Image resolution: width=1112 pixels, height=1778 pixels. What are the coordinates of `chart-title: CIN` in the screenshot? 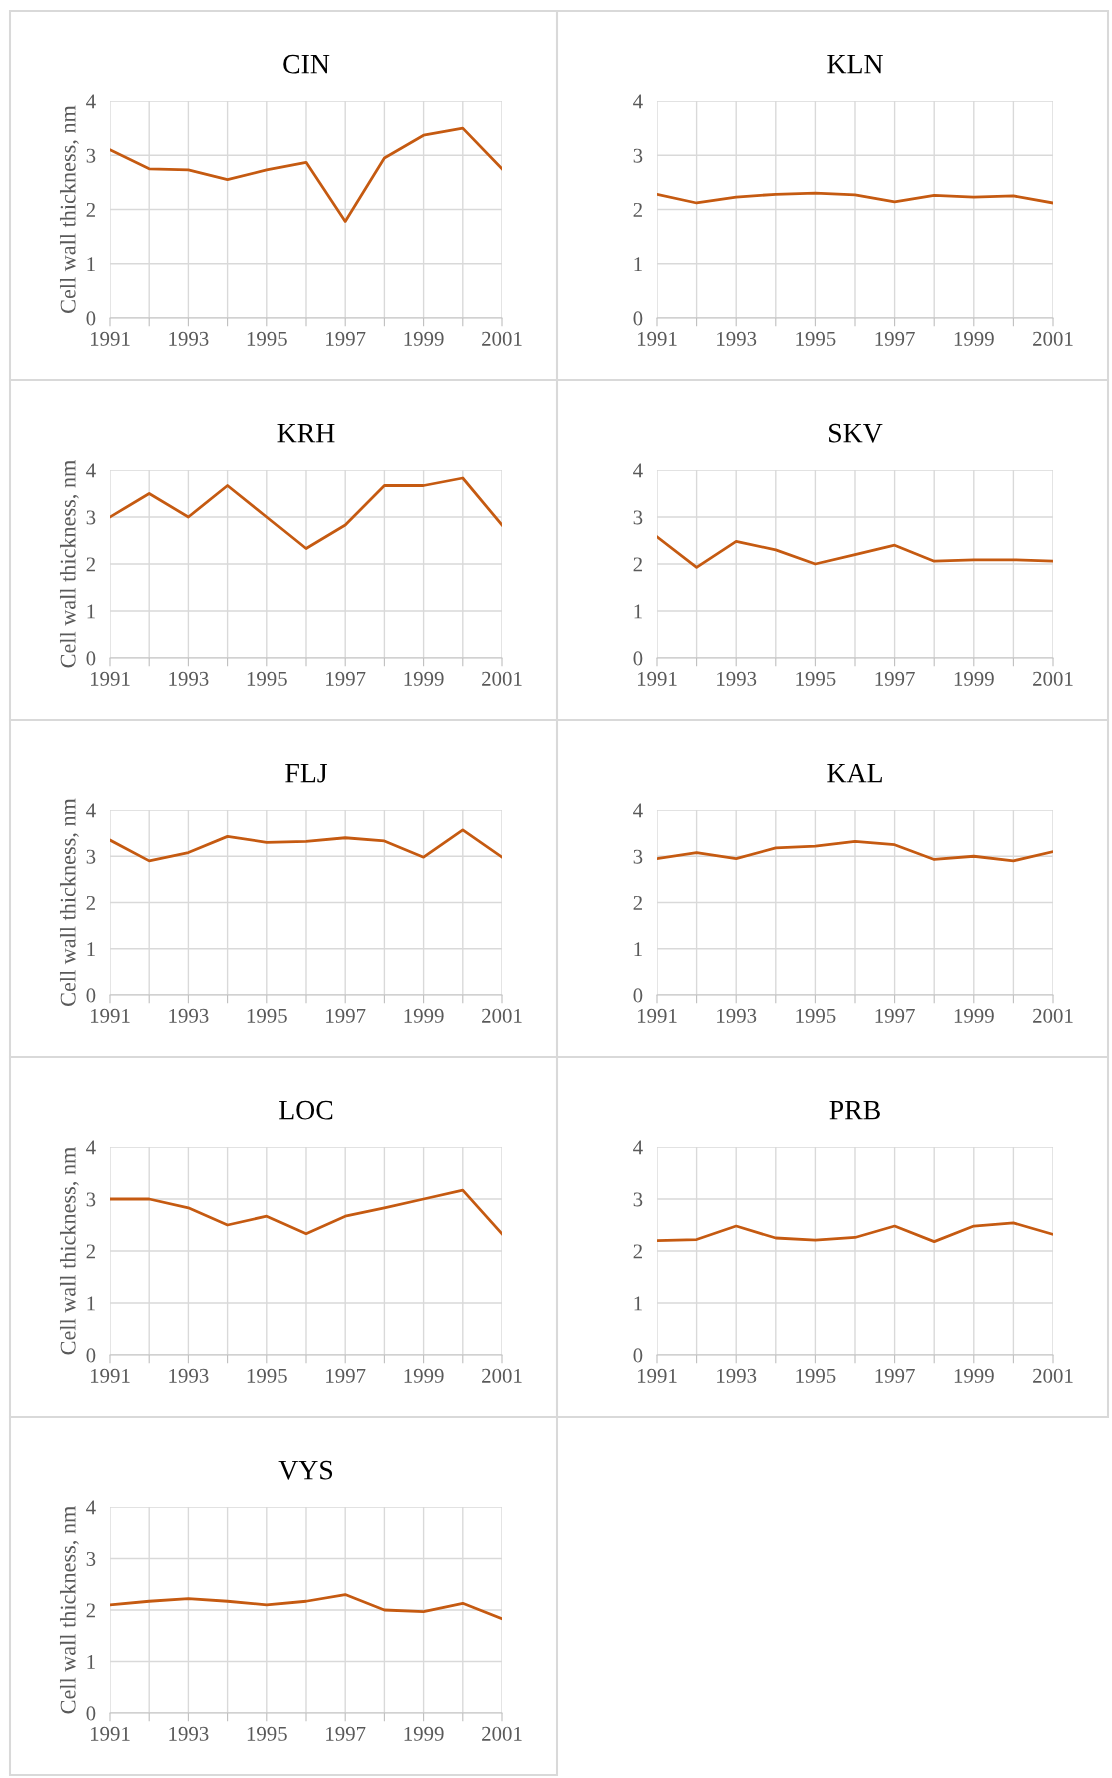 It's located at (306, 64).